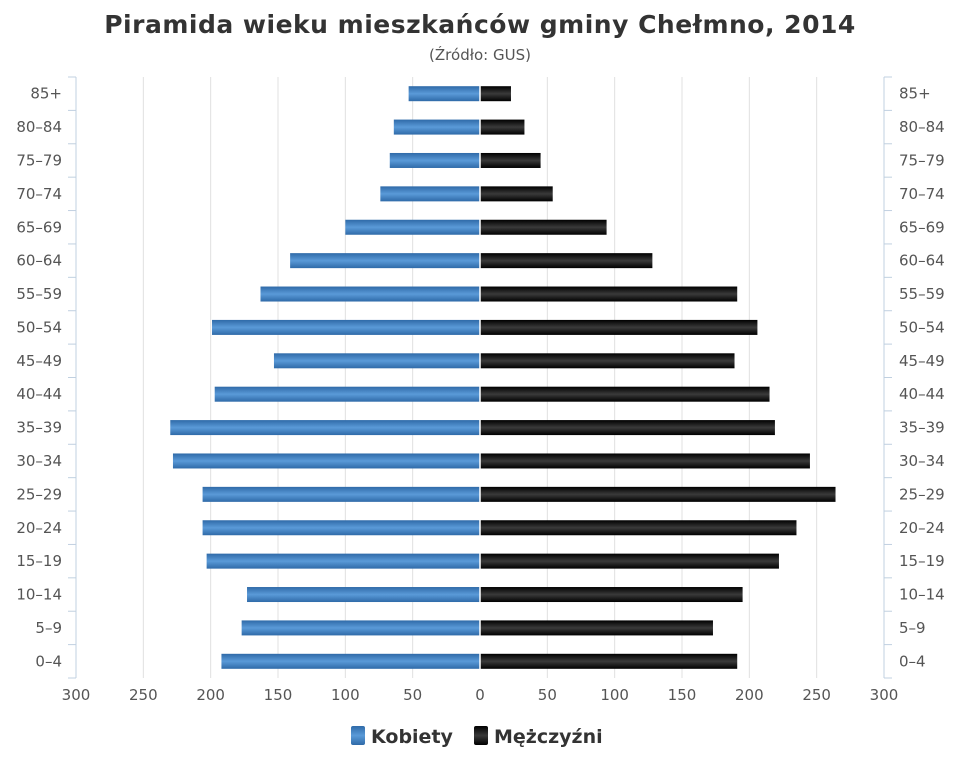  Describe the element at coordinates (481, 735) in the screenshot. I see `legend-swatch-mezczyzni` at that location.